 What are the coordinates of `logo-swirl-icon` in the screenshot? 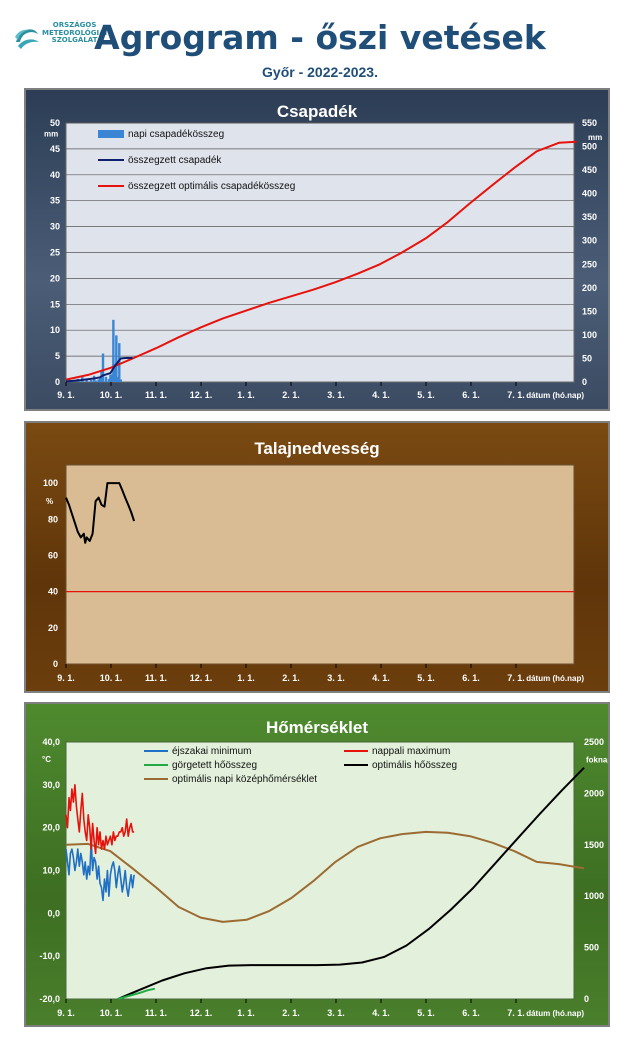 It's located at (27, 39).